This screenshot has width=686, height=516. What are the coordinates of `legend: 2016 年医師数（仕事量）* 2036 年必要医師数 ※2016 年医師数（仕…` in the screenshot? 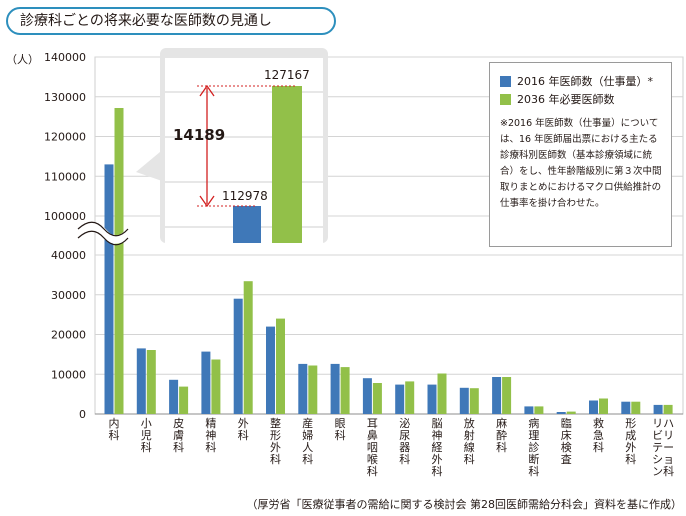 It's located at (580, 154).